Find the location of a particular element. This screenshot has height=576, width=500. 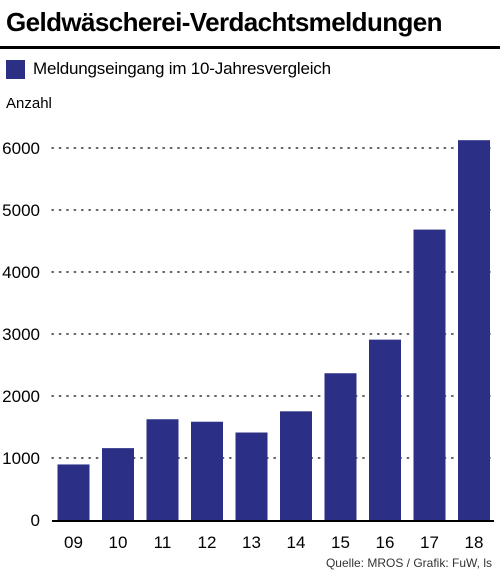

x-tick-label-13: 13 is located at coordinates (251, 542).